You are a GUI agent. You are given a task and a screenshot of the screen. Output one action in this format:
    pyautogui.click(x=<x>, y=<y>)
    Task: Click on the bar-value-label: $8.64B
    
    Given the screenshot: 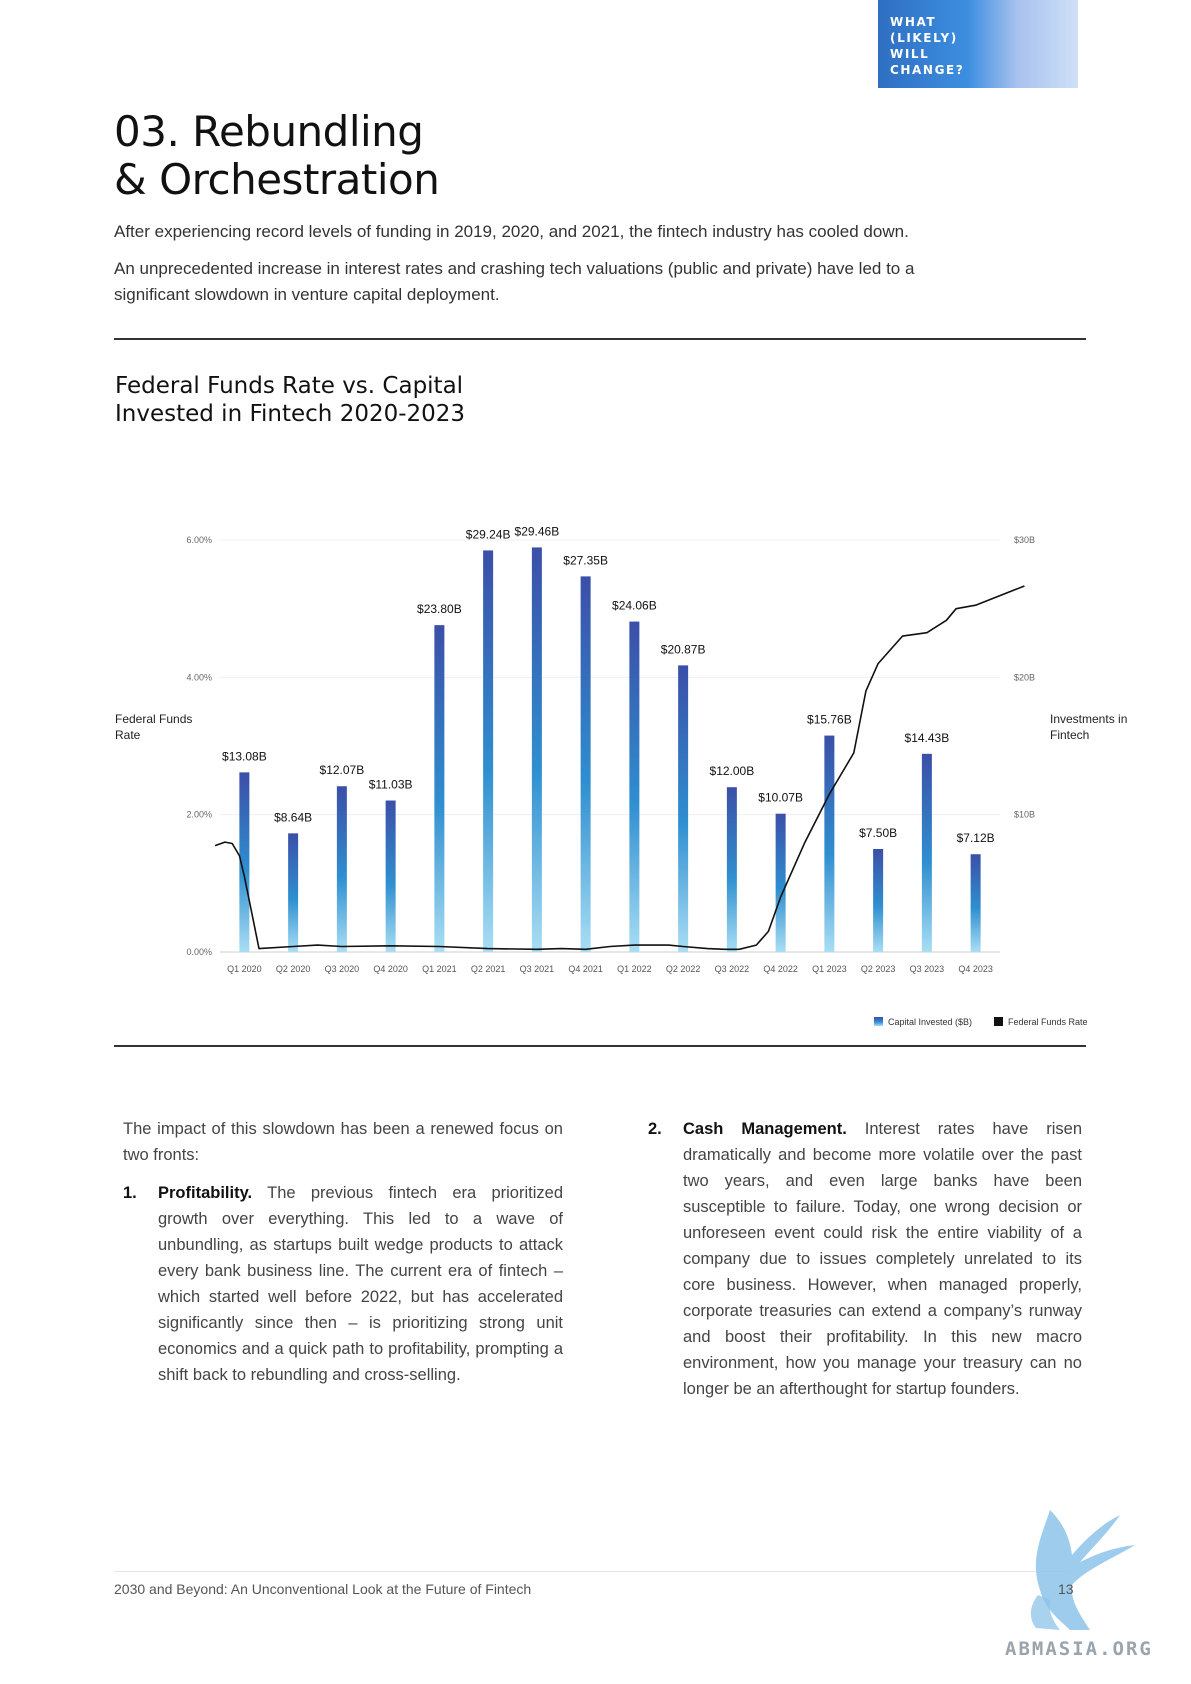 What is the action you would take?
    pyautogui.click(x=293, y=817)
    